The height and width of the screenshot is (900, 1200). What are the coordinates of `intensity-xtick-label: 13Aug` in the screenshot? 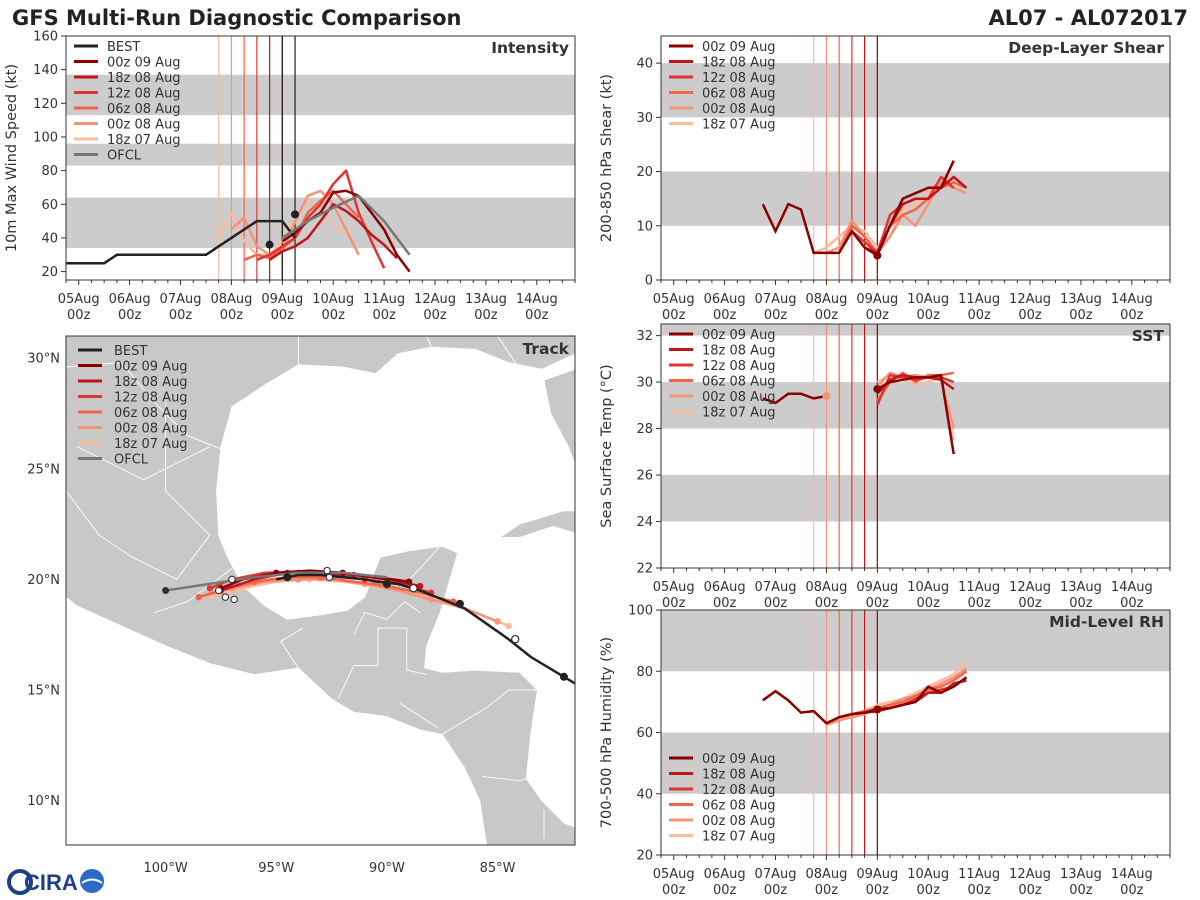 It's located at (486, 299).